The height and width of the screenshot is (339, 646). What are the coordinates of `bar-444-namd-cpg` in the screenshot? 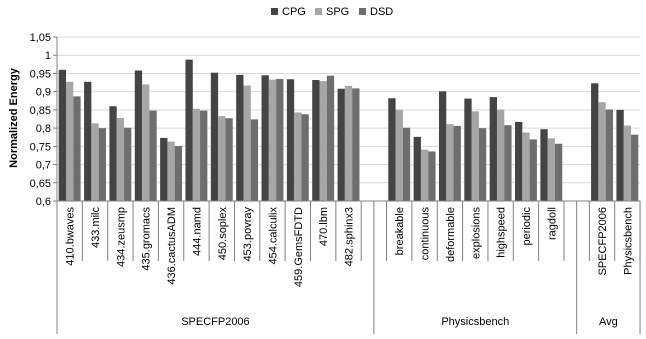 It's located at (189, 130).